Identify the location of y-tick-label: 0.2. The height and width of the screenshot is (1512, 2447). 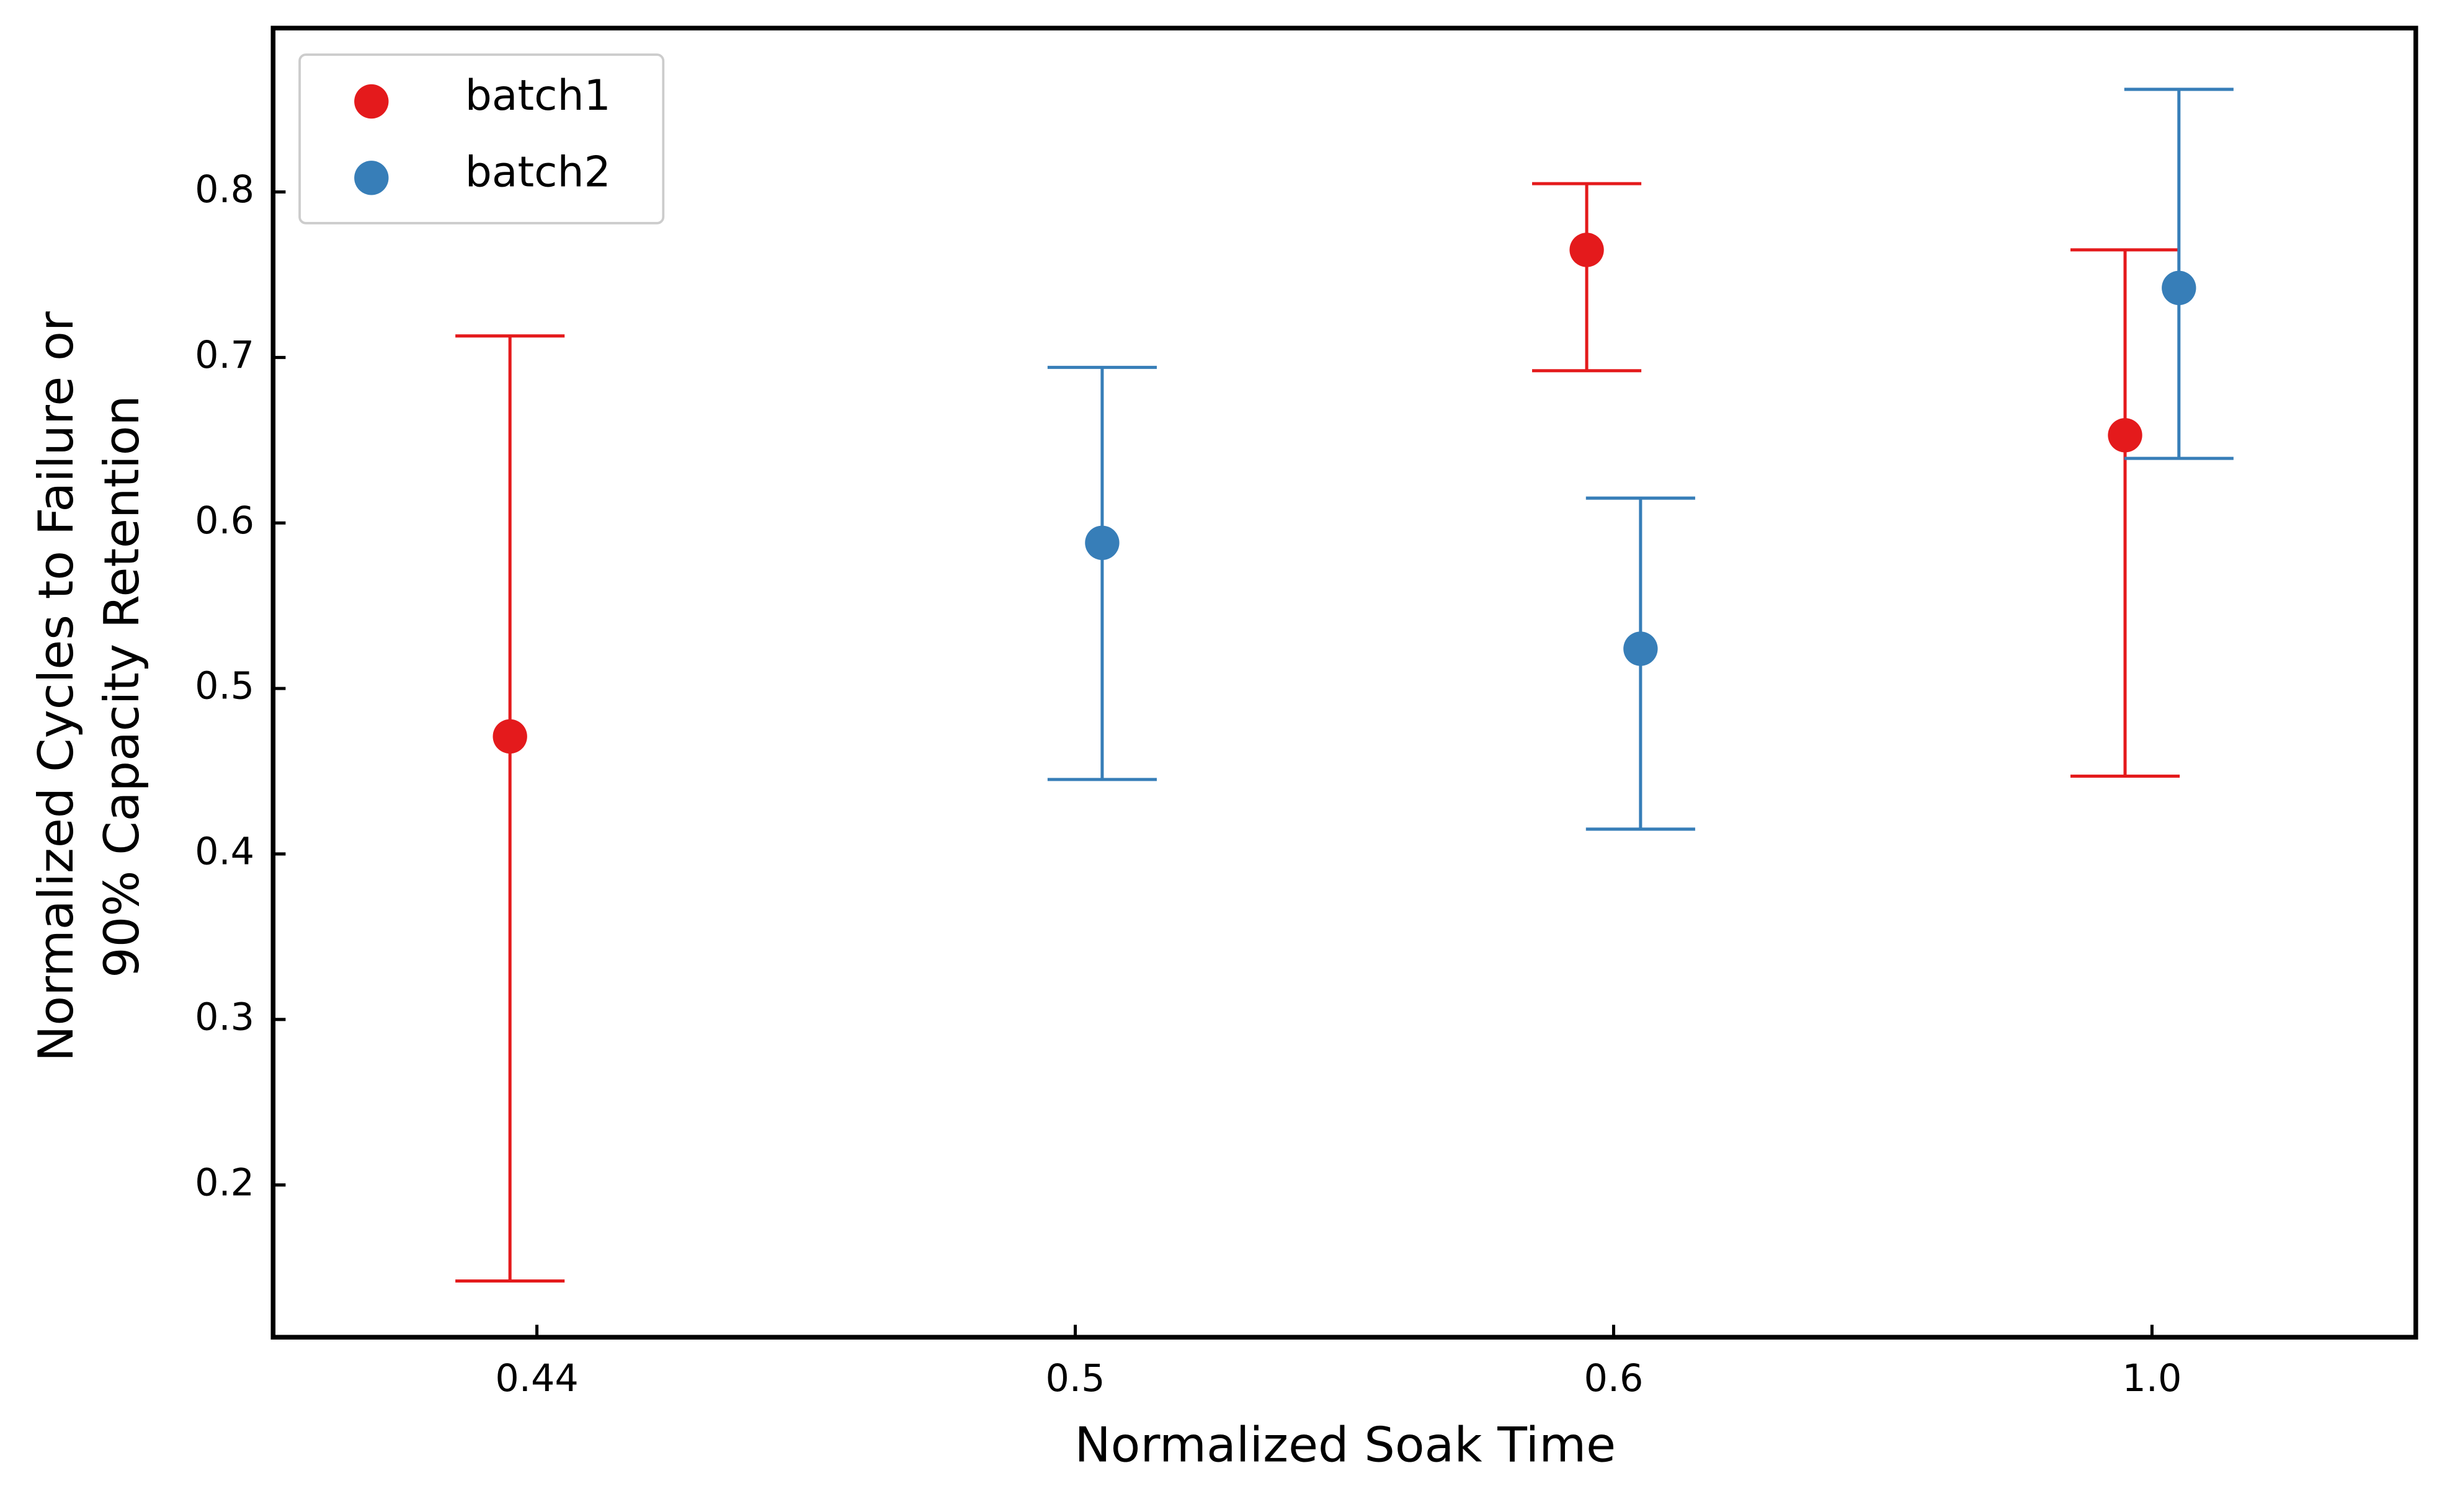
(224, 1182).